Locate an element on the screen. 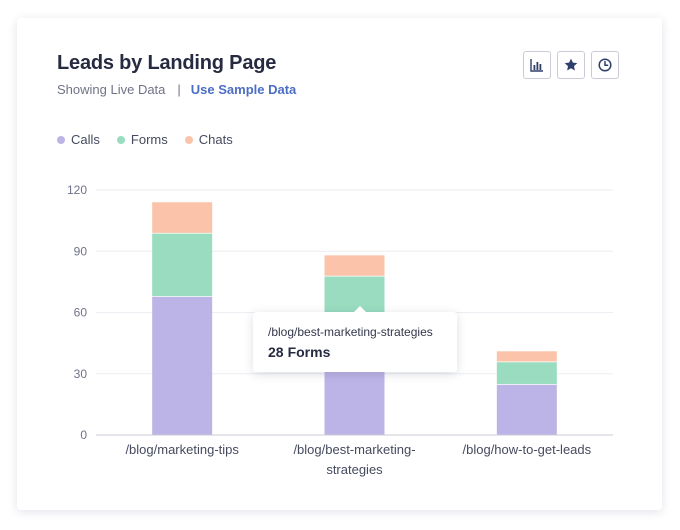  legend-item-forms: Forms is located at coordinates (142, 139).